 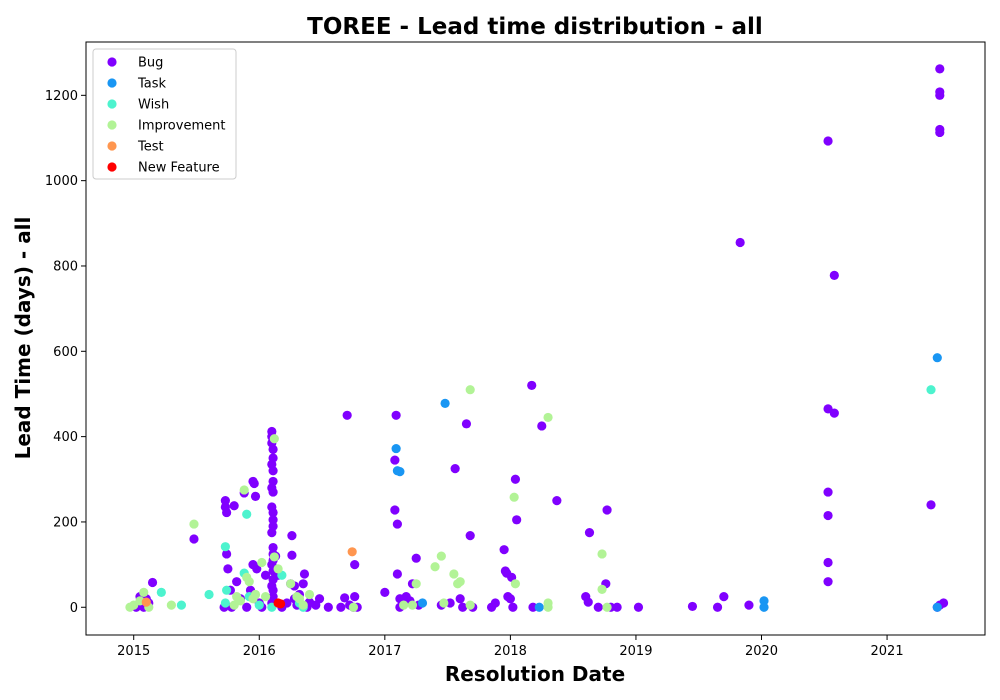 I want to click on y-tick-label: 0, so click(x=74, y=608).